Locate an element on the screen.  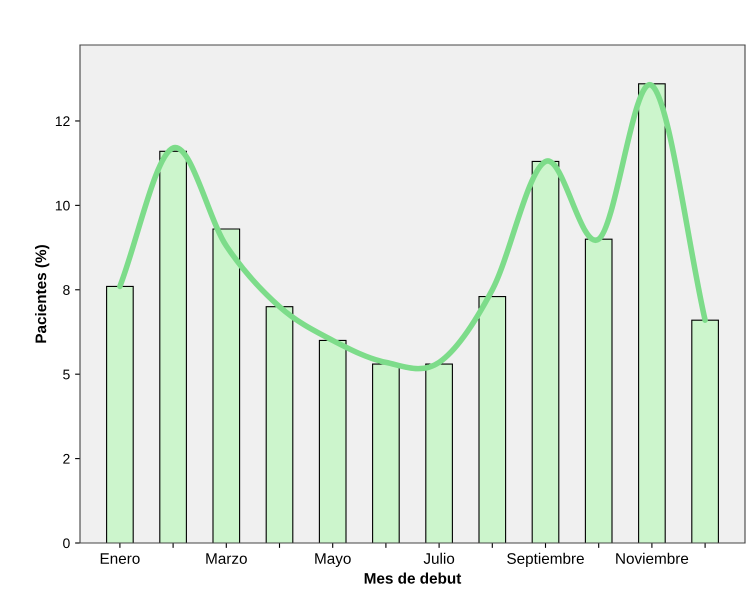
y-tick-label: 10 is located at coordinates (63, 205).